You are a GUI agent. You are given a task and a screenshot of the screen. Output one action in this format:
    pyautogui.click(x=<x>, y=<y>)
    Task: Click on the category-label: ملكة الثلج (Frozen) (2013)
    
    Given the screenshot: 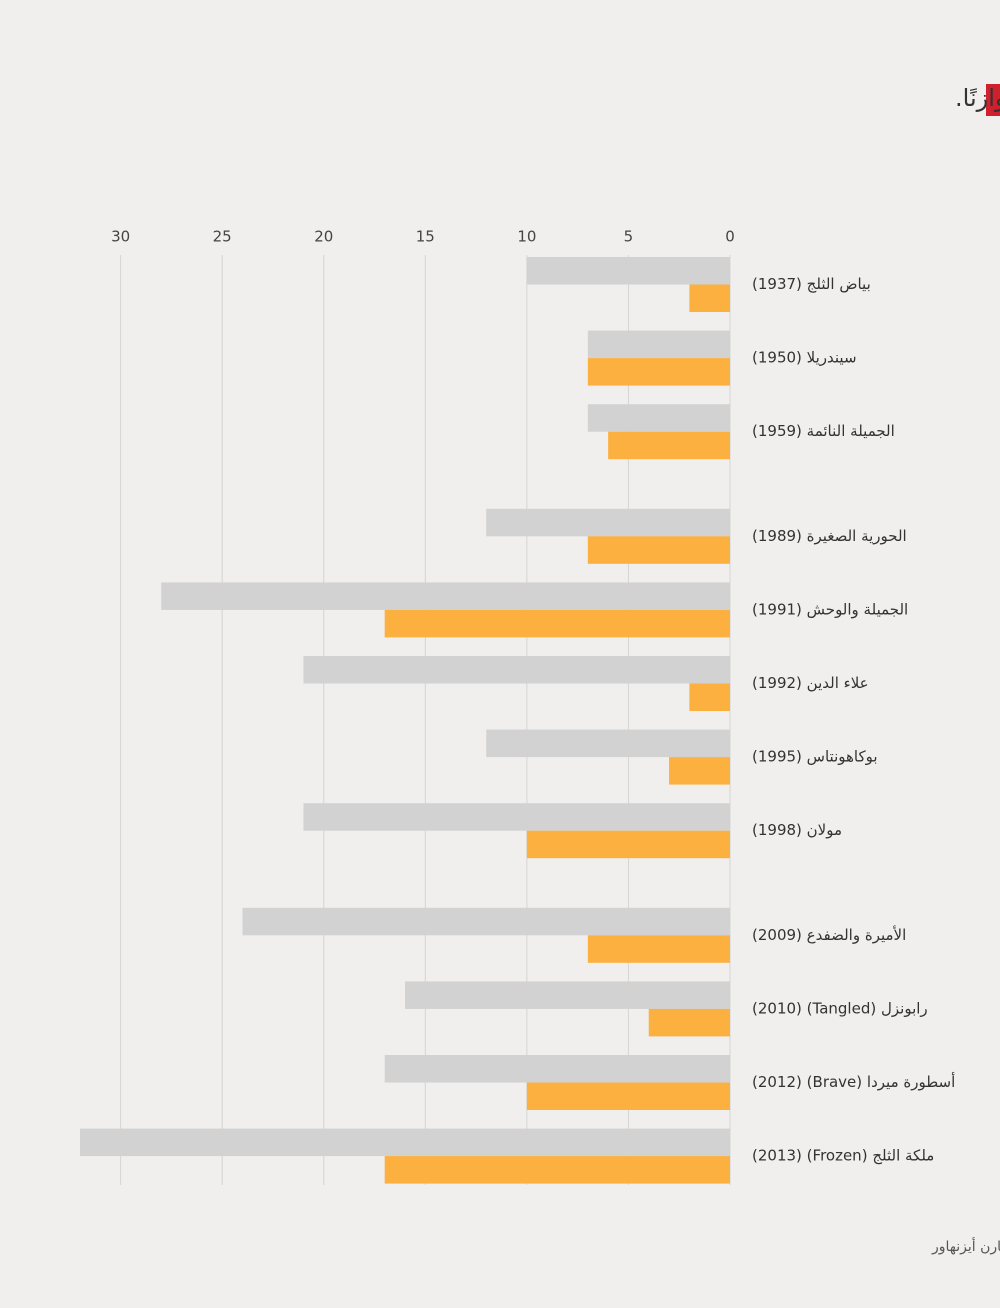 What is the action you would take?
    pyautogui.click(x=843, y=1156)
    